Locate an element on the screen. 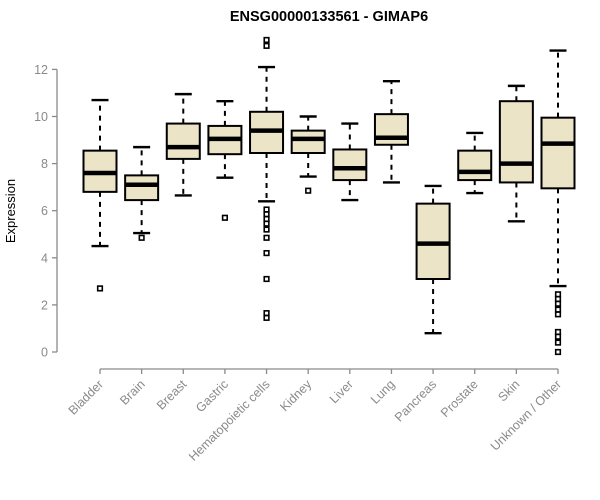  y-tick-label: 12 is located at coordinates (41, 70).